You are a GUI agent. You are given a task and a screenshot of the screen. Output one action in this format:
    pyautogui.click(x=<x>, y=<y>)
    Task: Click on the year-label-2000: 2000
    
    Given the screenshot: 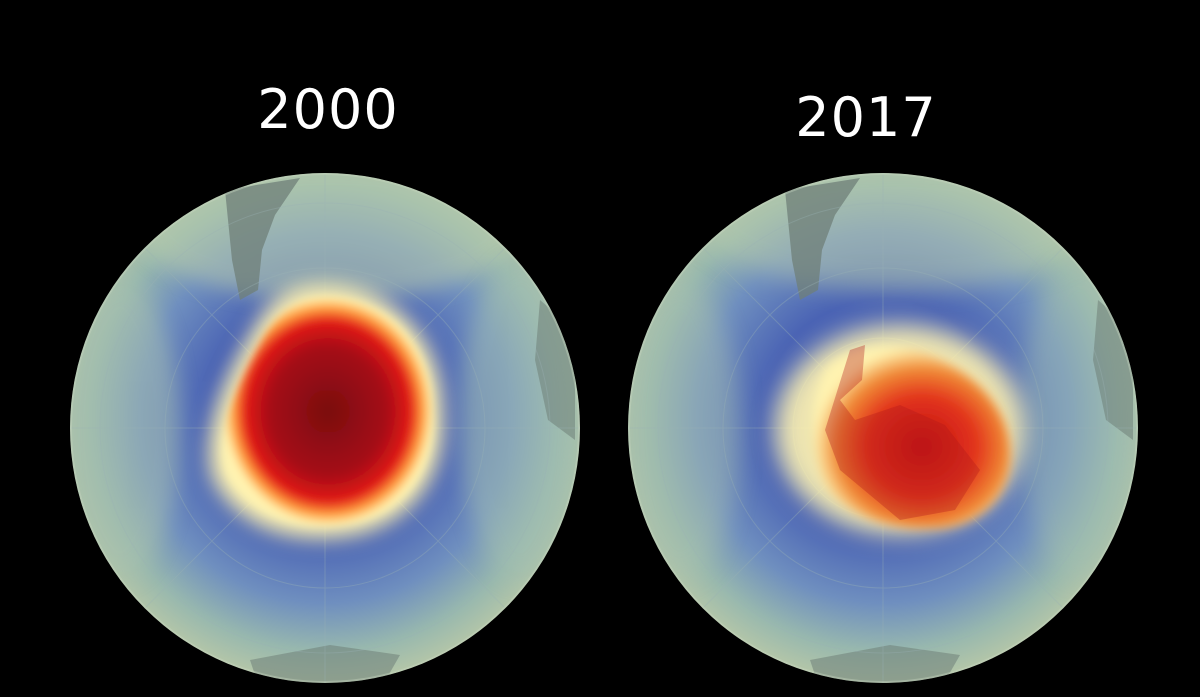 What is the action you would take?
    pyautogui.click(x=328, y=109)
    